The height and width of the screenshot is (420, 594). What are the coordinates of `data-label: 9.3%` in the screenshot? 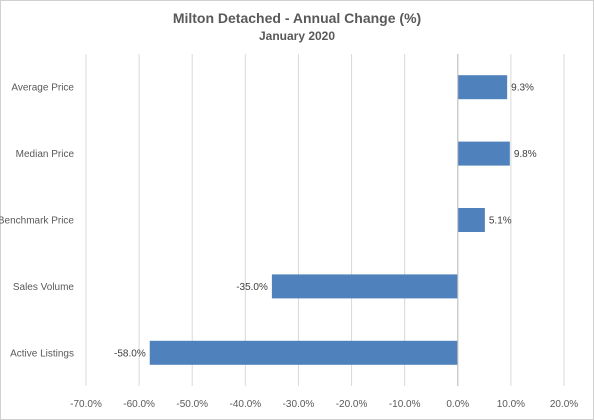 It's located at (522, 88).